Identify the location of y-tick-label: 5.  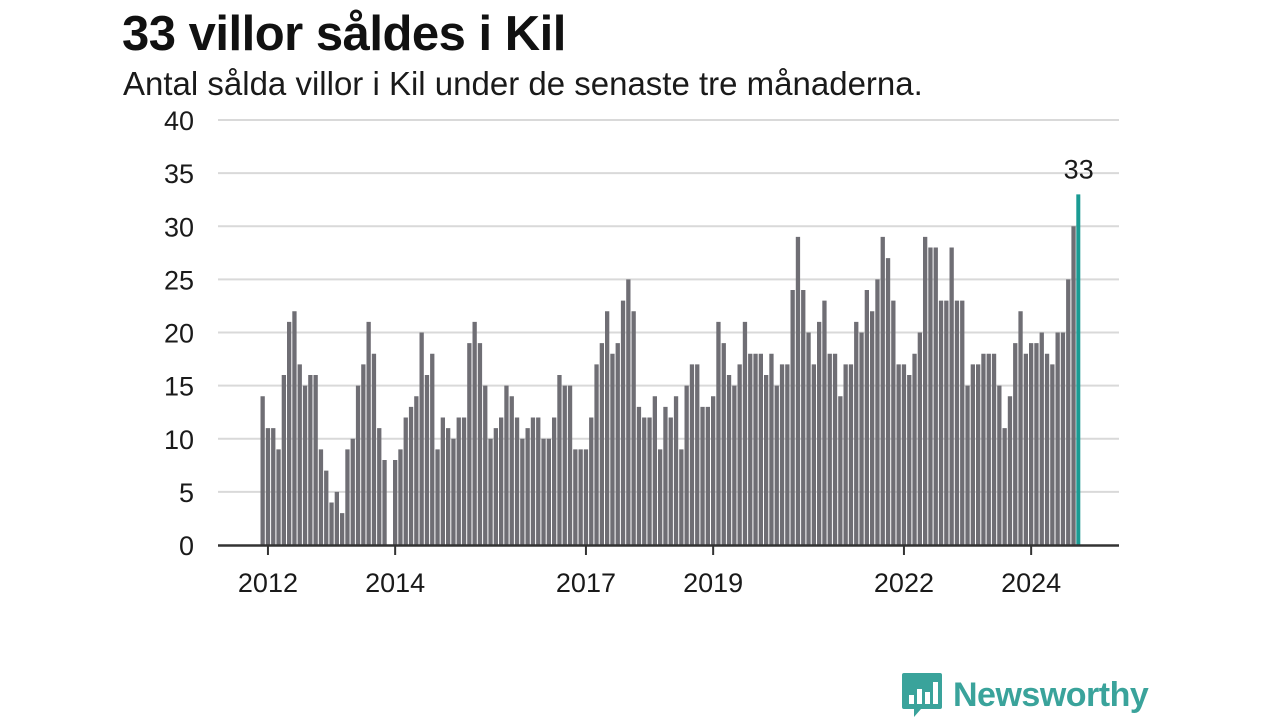
(186, 493).